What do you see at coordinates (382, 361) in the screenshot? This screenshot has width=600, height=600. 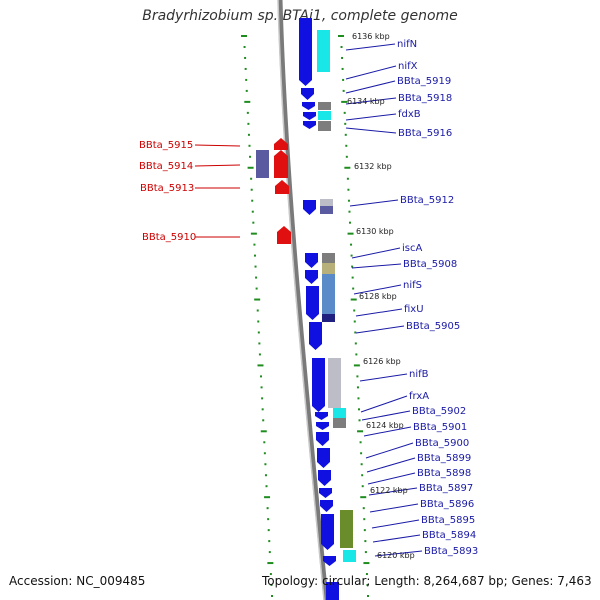 I see `kbp-label: 6126 kbp` at bounding box center [382, 361].